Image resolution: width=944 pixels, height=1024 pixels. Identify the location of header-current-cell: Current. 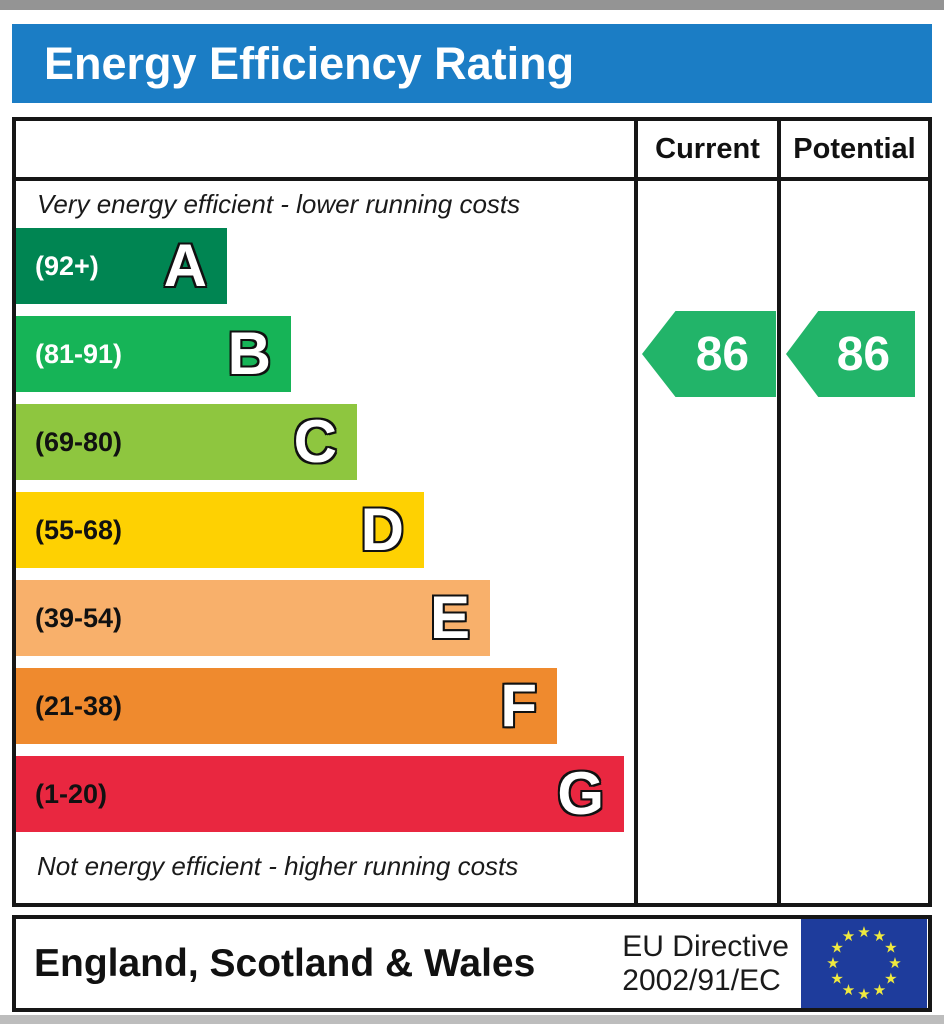
(705, 151).